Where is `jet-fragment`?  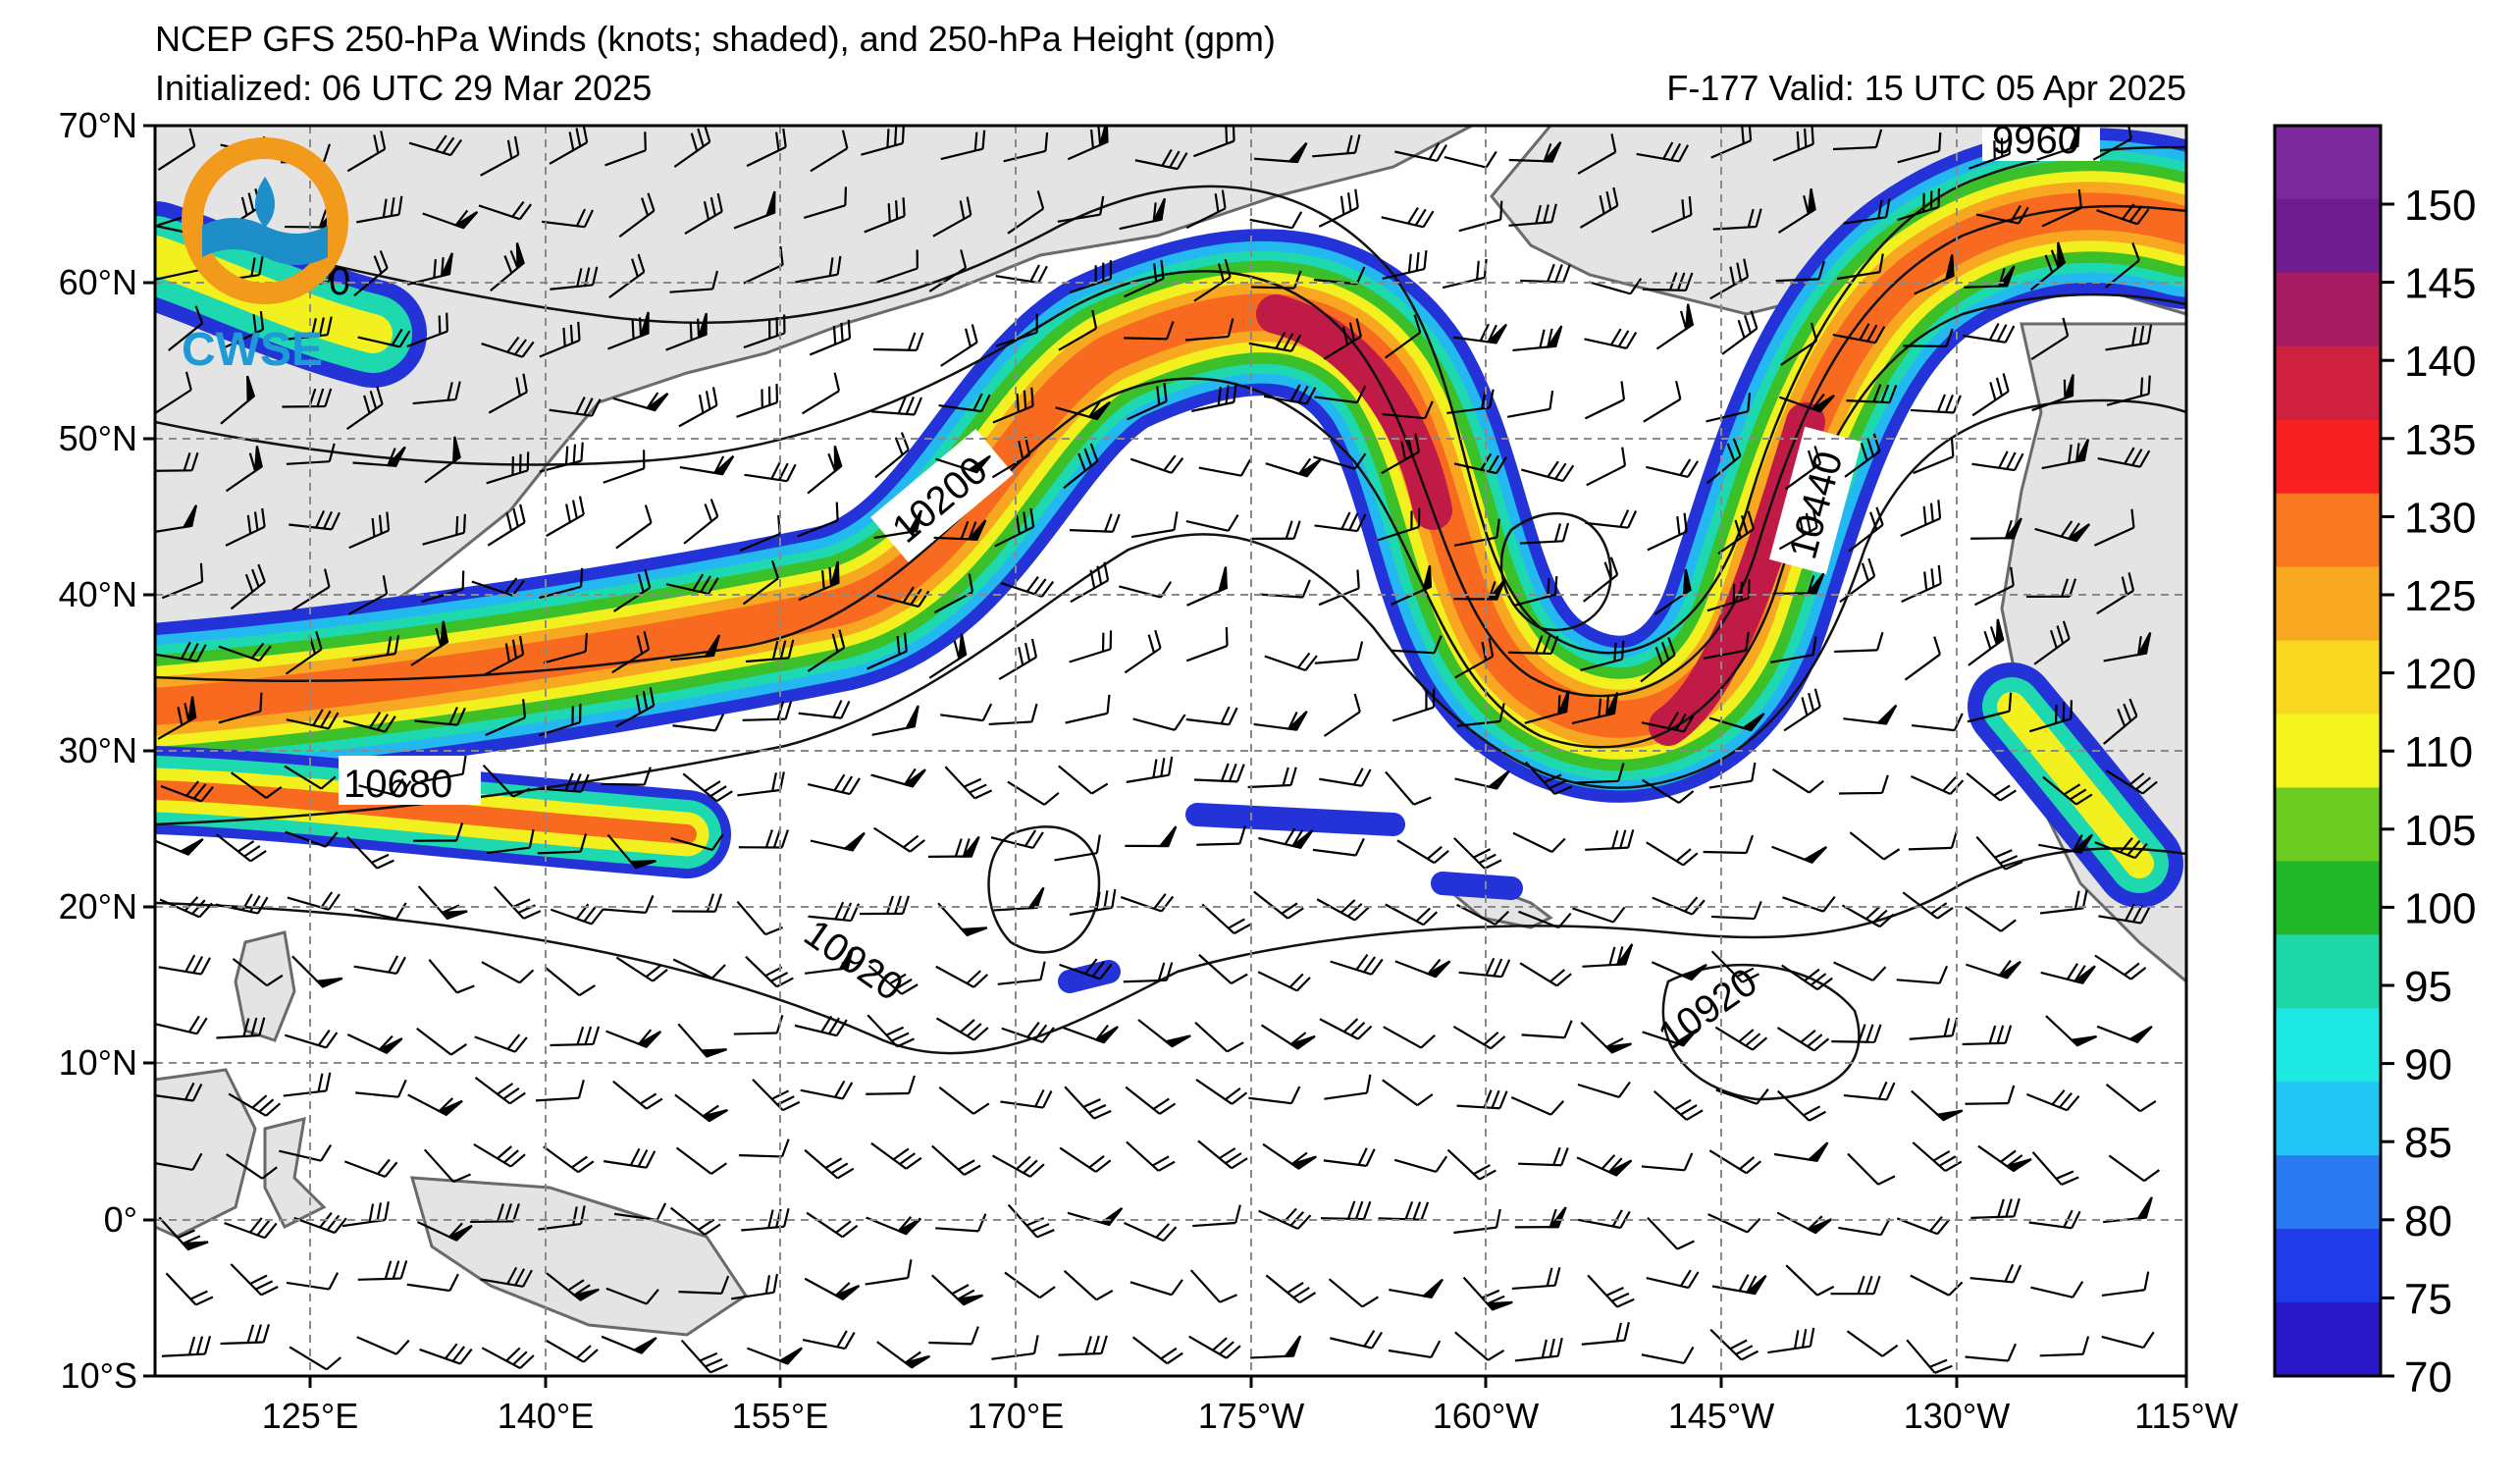 jet-fragment is located at coordinates (1290, 898).